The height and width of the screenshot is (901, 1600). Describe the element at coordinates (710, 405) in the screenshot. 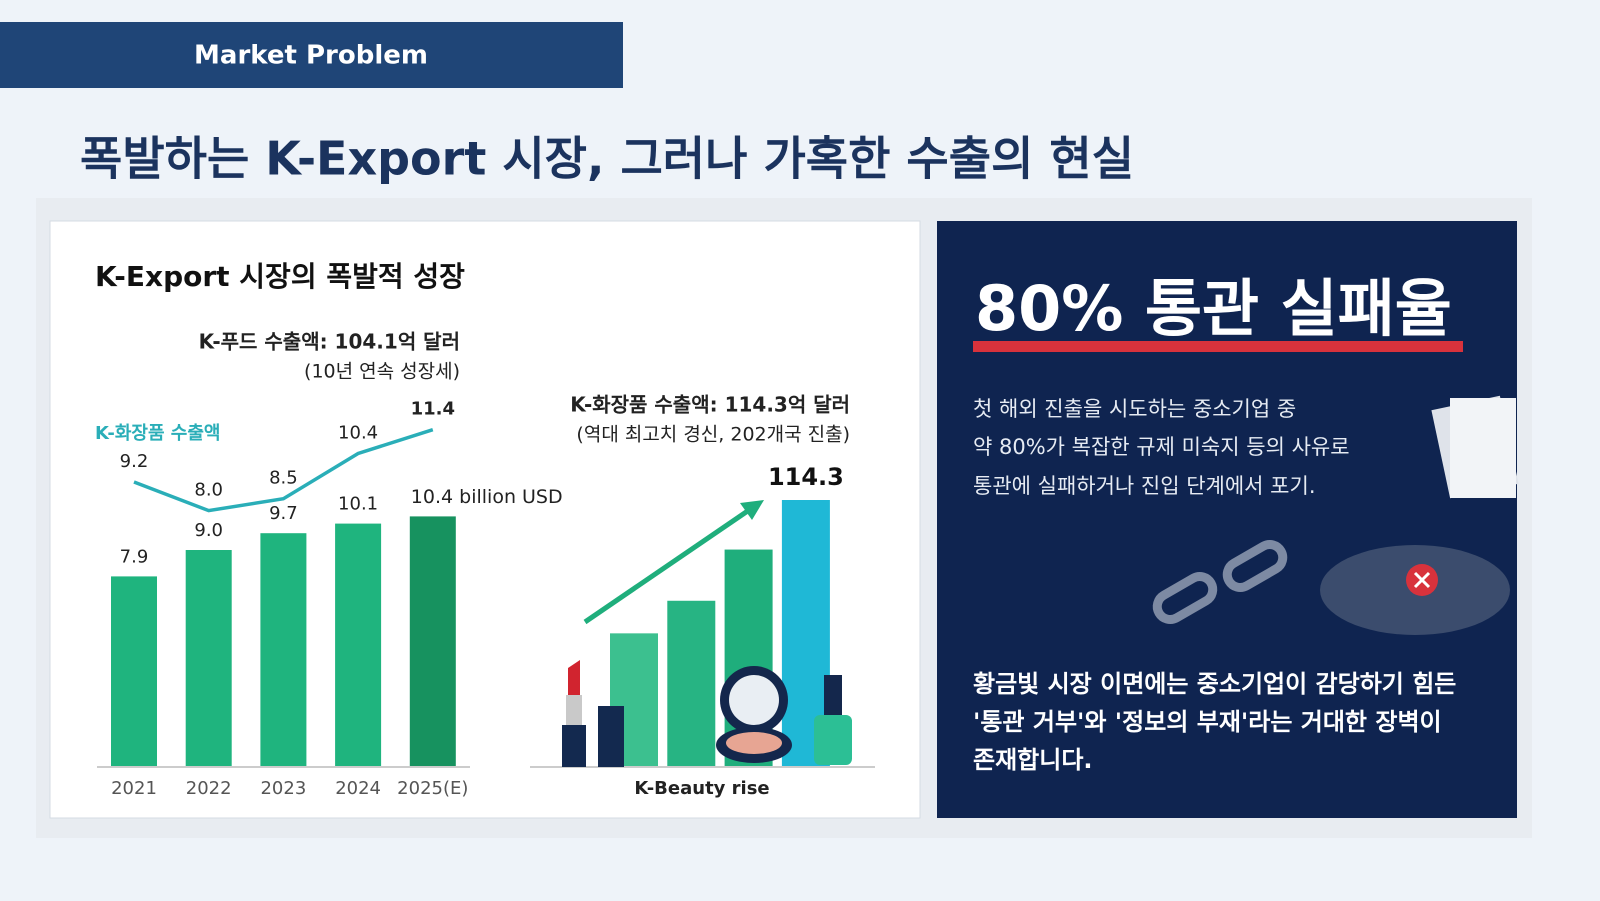

I see `annotation: K-화장품 수출액: 114.3억 달러` at that location.